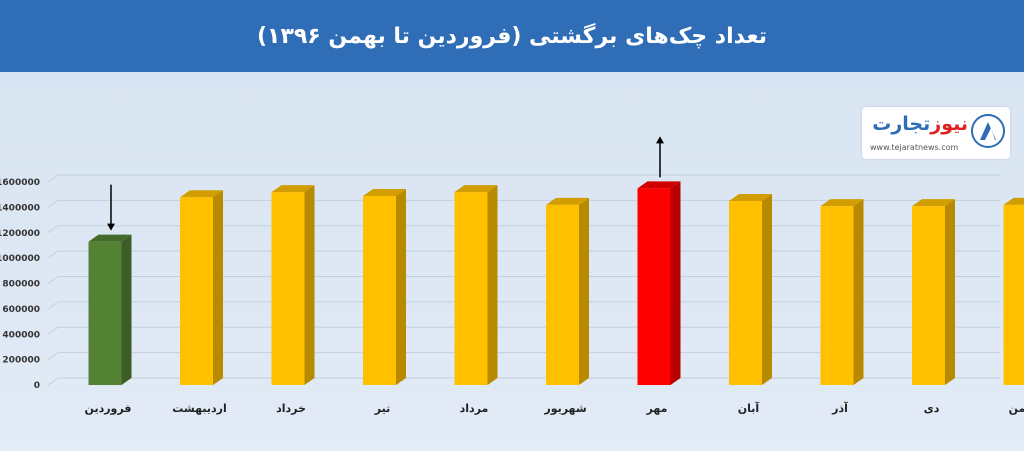 The height and width of the screenshot is (451, 1024). Describe the element at coordinates (932, 408) in the screenshot. I see `x-tick-label: دی` at that location.